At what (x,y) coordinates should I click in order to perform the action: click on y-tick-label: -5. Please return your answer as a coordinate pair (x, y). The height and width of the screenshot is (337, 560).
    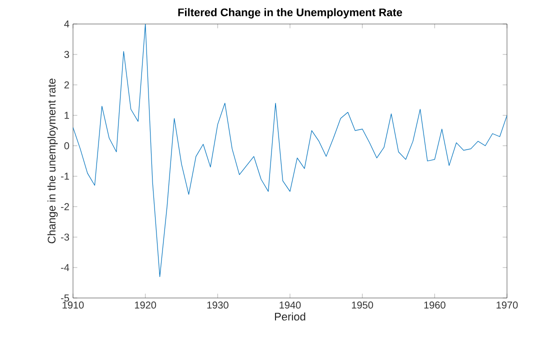
    Looking at the image, I should click on (65, 298).